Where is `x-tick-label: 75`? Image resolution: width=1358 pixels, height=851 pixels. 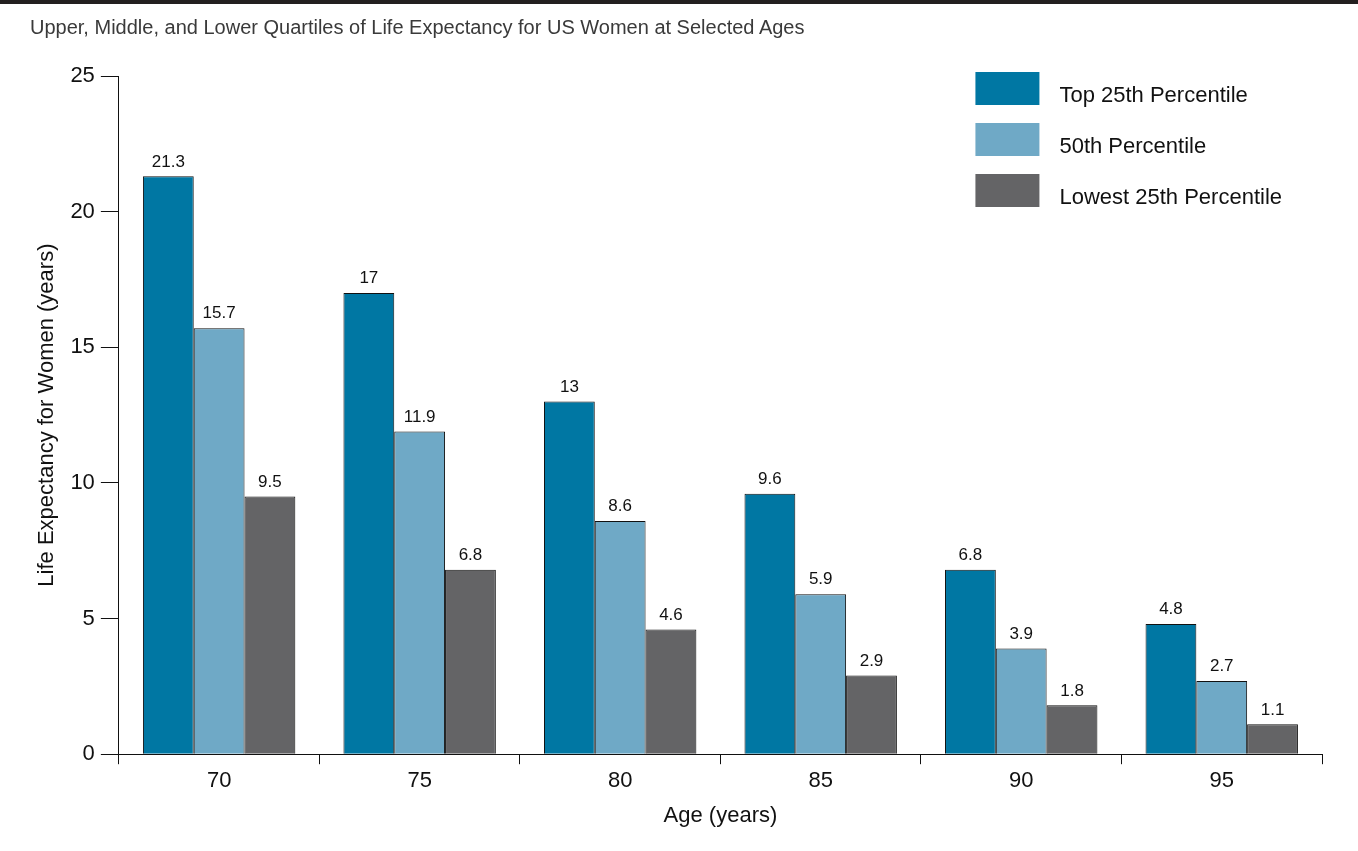
x-tick-label: 75 is located at coordinates (419, 780).